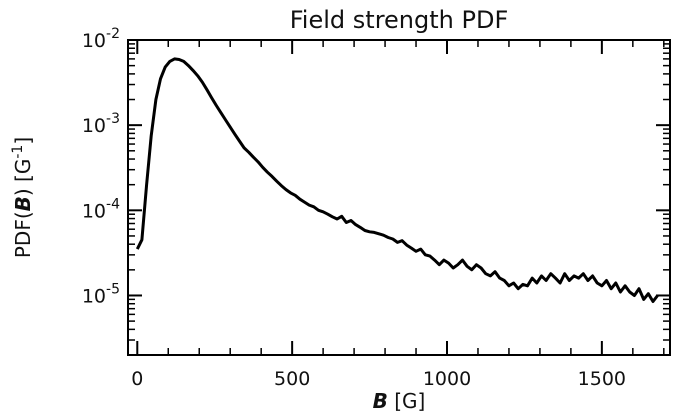  What do you see at coordinates (399, 401) in the screenshot?
I see `x-axis-label: B [G]` at bounding box center [399, 401].